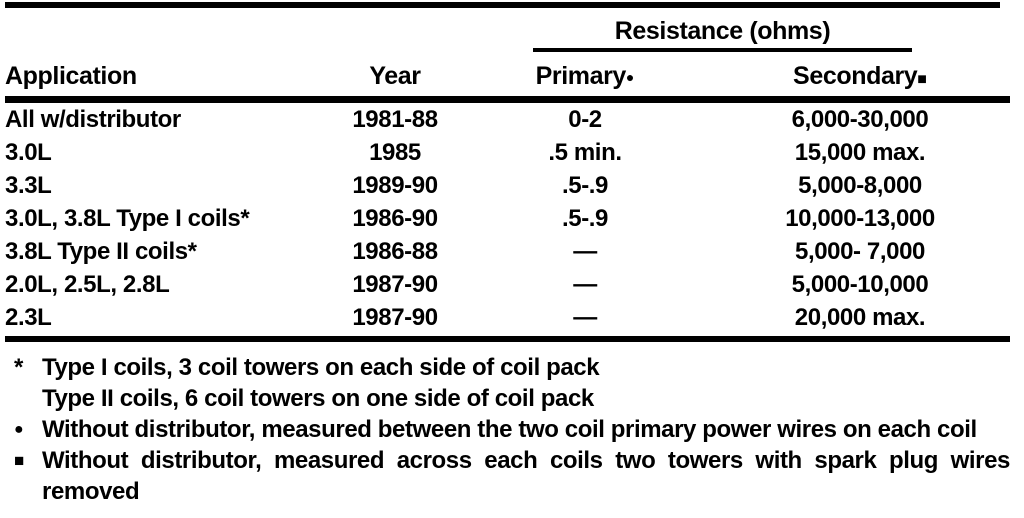 The width and height of the screenshot is (1024, 518). I want to click on column-header-row: Application Year Primary● Secondary■, so click(507, 75).